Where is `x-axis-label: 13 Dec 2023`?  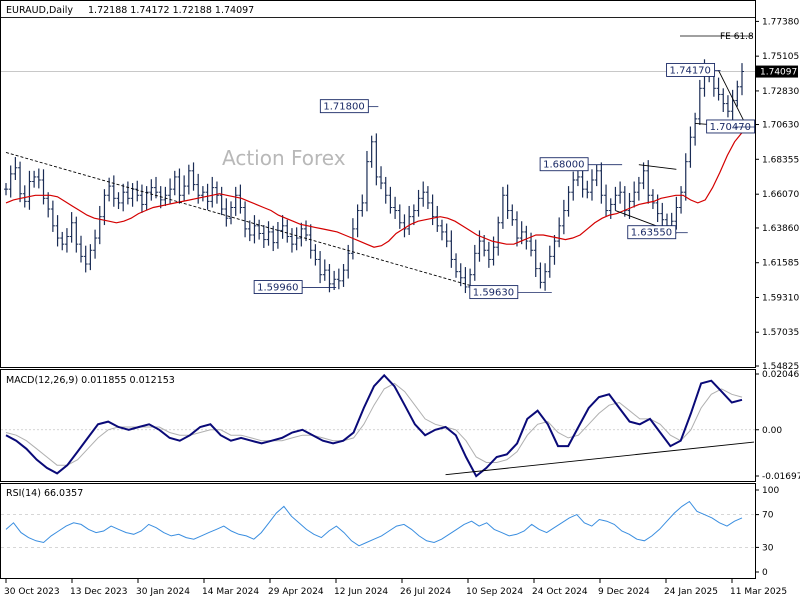 x-axis-label: 13 Dec 2023 is located at coordinates (99, 592).